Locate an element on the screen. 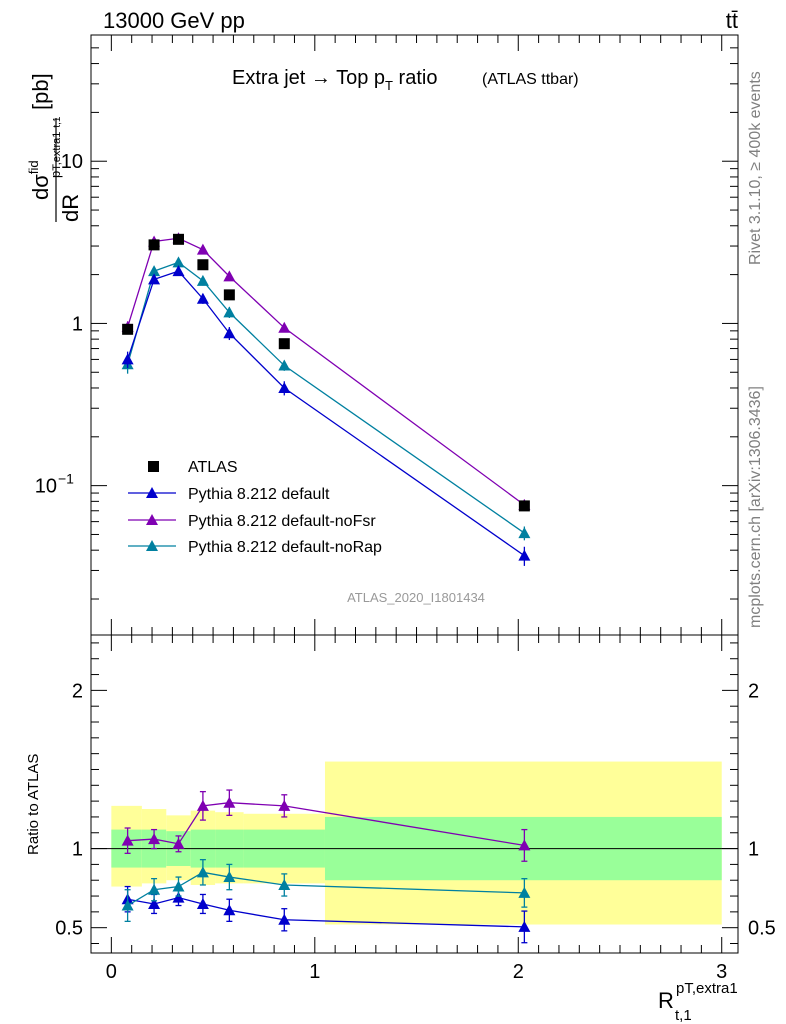 This screenshot has width=786, height=1024. x-axis-label: R pT,extra1 t,1 is located at coordinates (698, 1002).